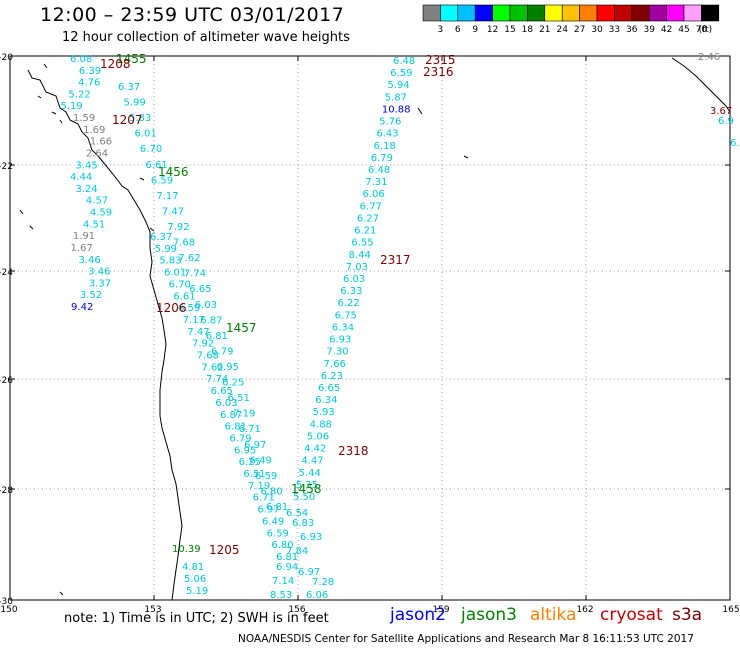 The height and width of the screenshot is (650, 740). Describe the element at coordinates (404, 61) in the screenshot. I see `east-track-value: 6.48` at that location.